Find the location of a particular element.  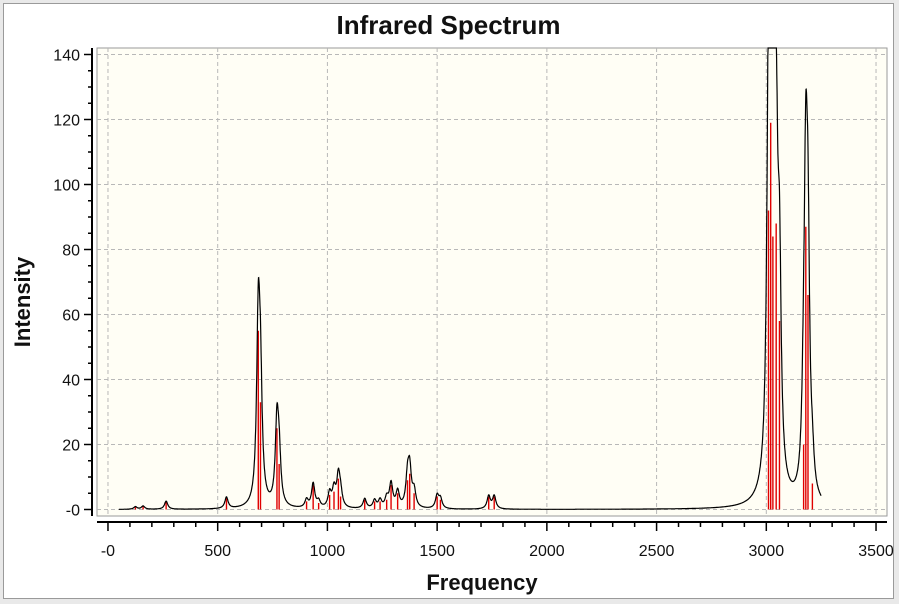

y-axis-title: Intensity is located at coordinates (22, 301).